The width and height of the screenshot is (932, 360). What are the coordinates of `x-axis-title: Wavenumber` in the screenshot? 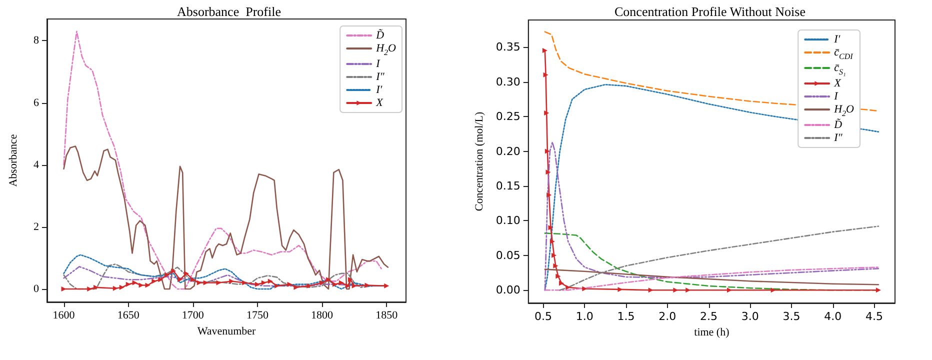 It's located at (226, 331).